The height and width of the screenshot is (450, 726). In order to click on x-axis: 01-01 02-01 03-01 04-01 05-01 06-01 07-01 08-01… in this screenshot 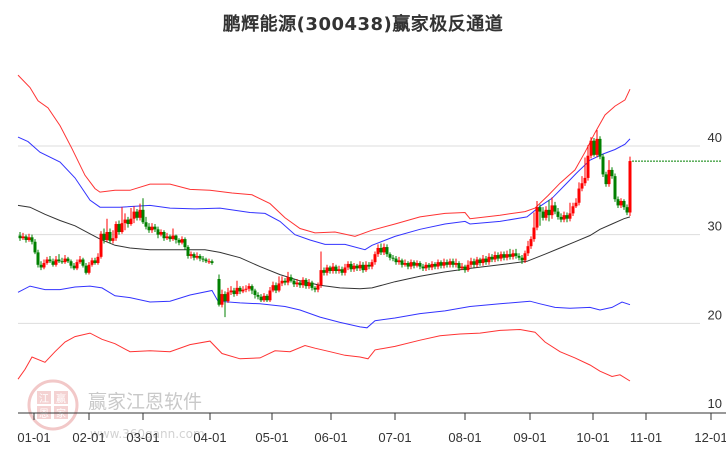, I will do `click(371, 428)`.